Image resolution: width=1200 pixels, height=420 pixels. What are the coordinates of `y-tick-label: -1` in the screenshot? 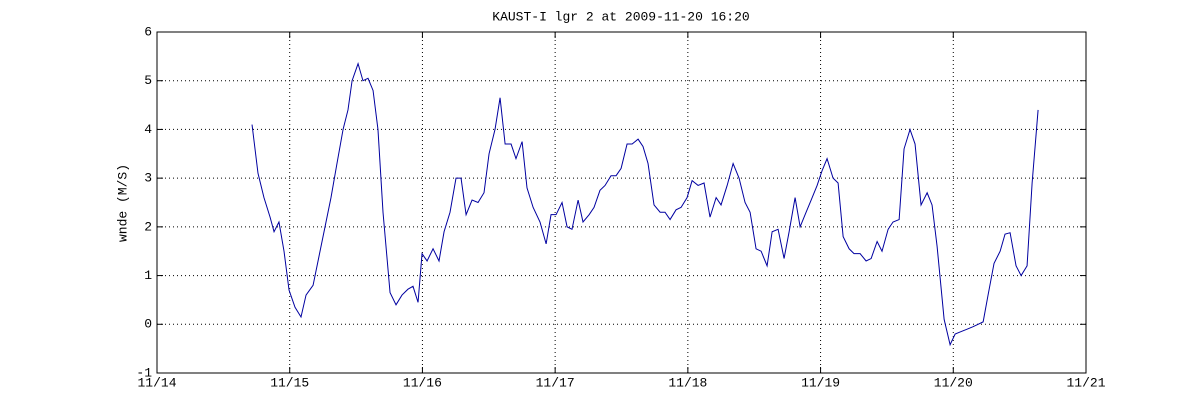 It's located at (144, 372).